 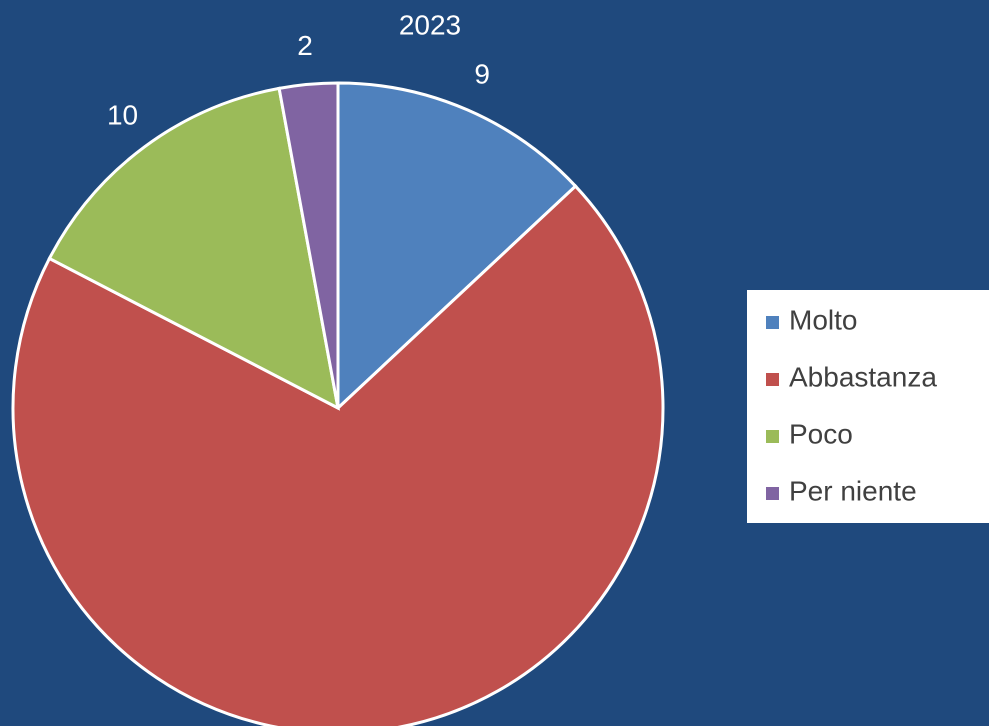 I want to click on legend-label: Per niente, so click(x=853, y=490).